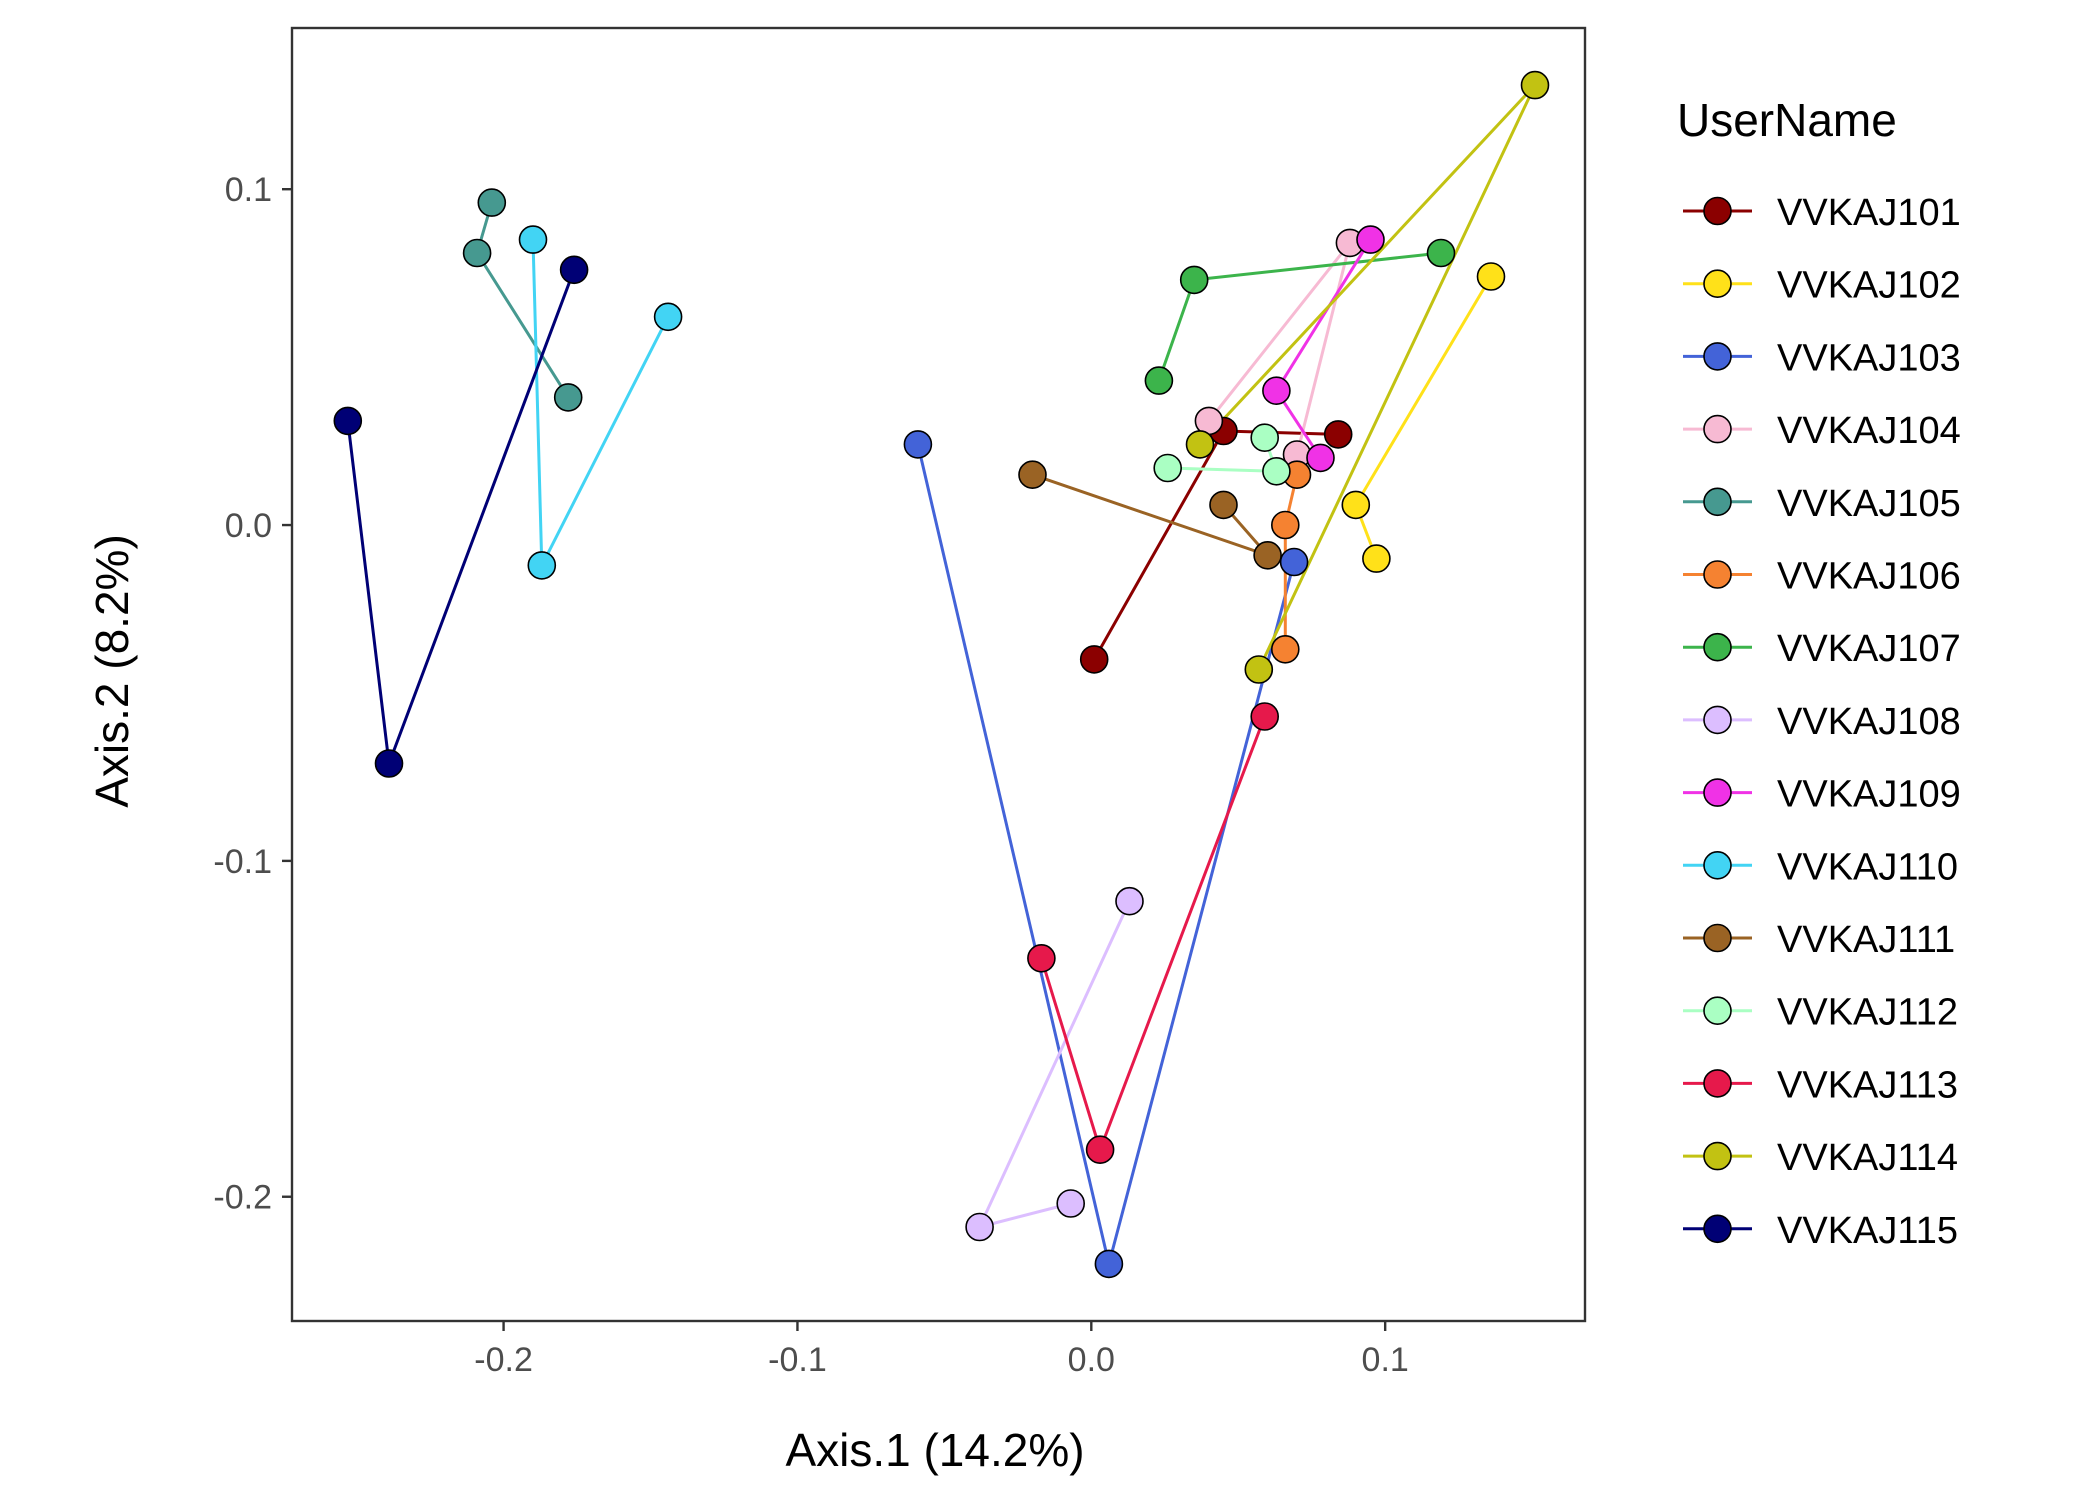 The width and height of the screenshot is (2100, 1505). I want to click on legend-label: VVKAJ105, so click(1869, 504).